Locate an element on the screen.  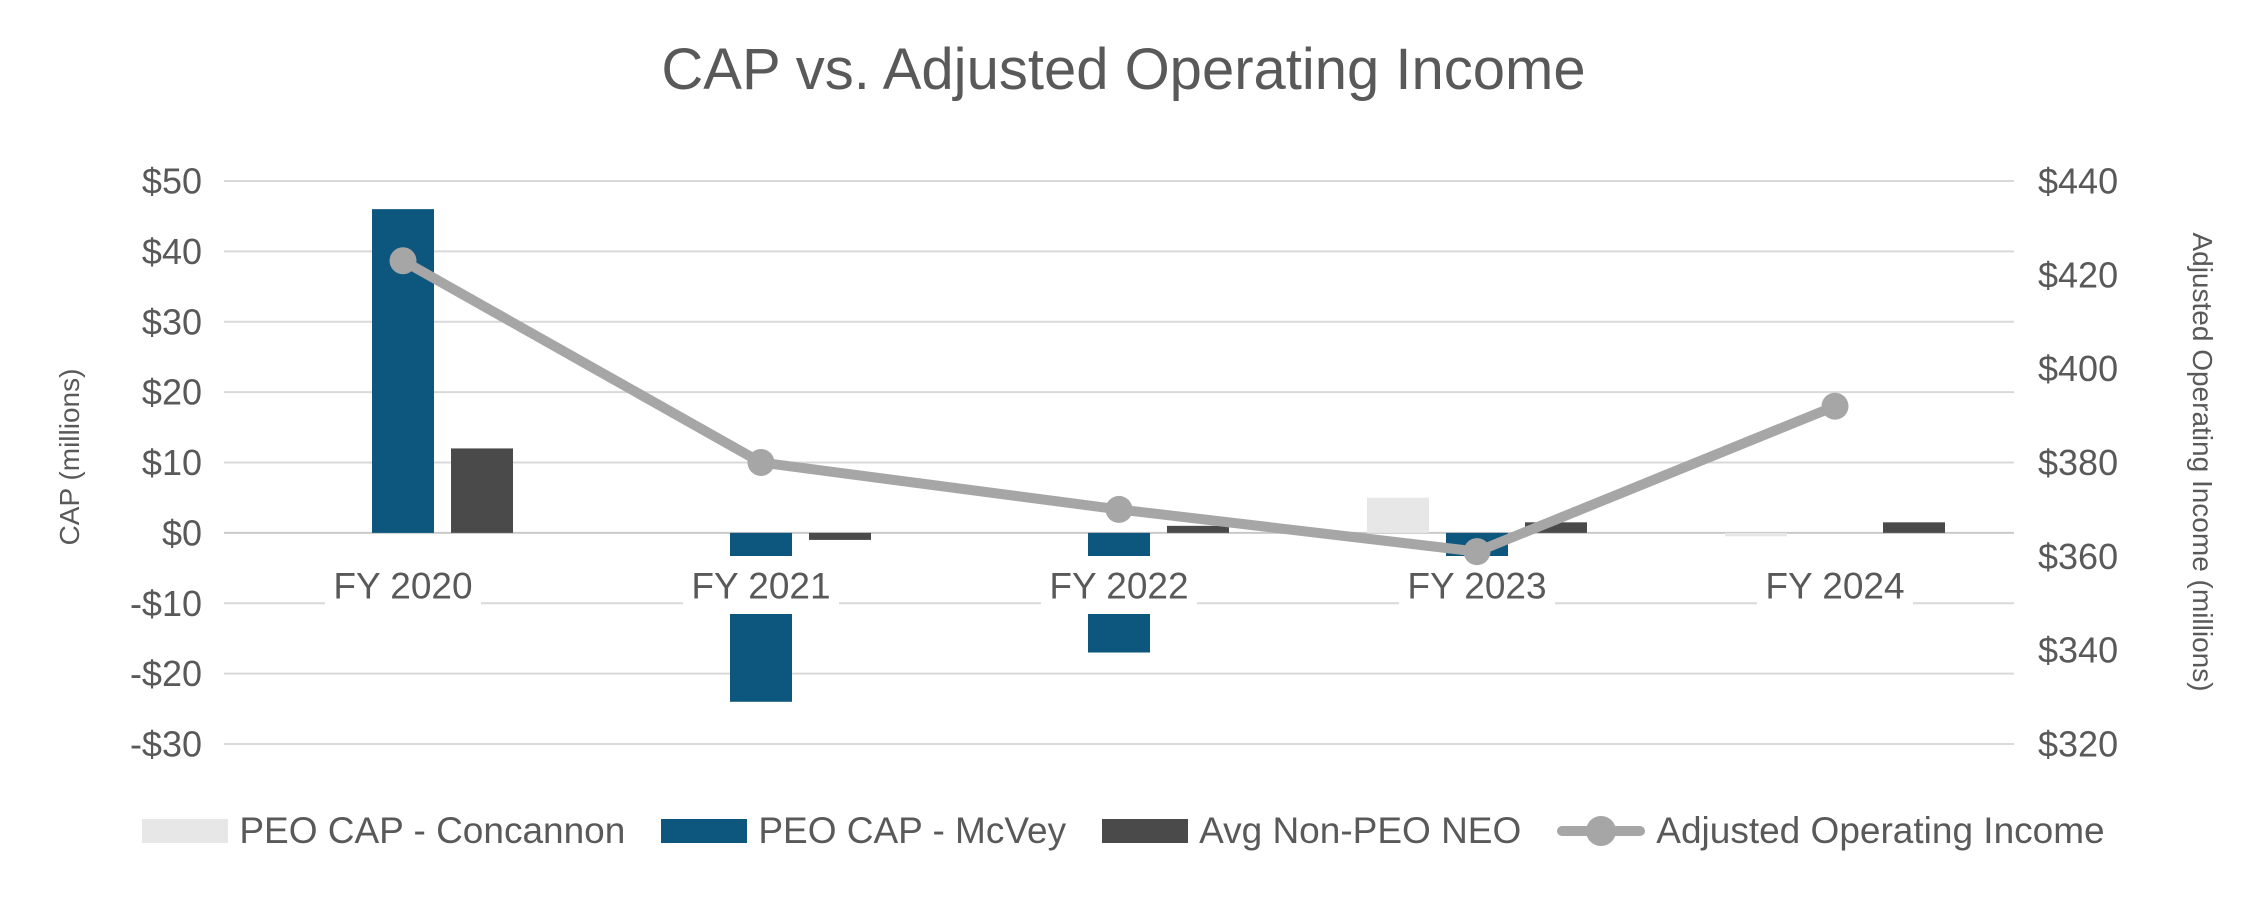
bar-fy-2021-avg-non-peo-neo is located at coordinates (840, 536).